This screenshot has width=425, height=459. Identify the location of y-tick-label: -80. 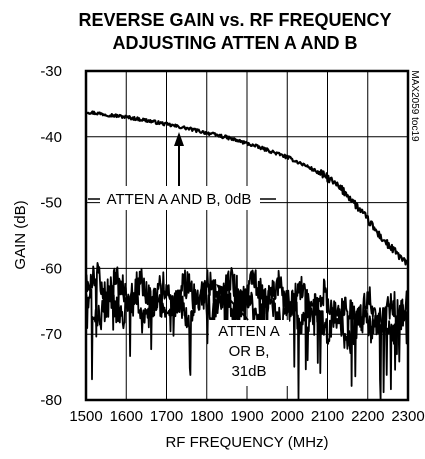
(51, 400).